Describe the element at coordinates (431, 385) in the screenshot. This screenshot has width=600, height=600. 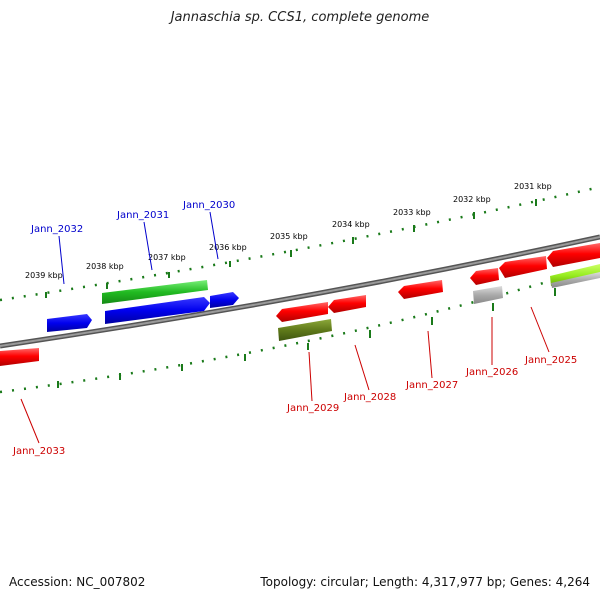
I see `gene-label-minus: Jann_2027` at that location.